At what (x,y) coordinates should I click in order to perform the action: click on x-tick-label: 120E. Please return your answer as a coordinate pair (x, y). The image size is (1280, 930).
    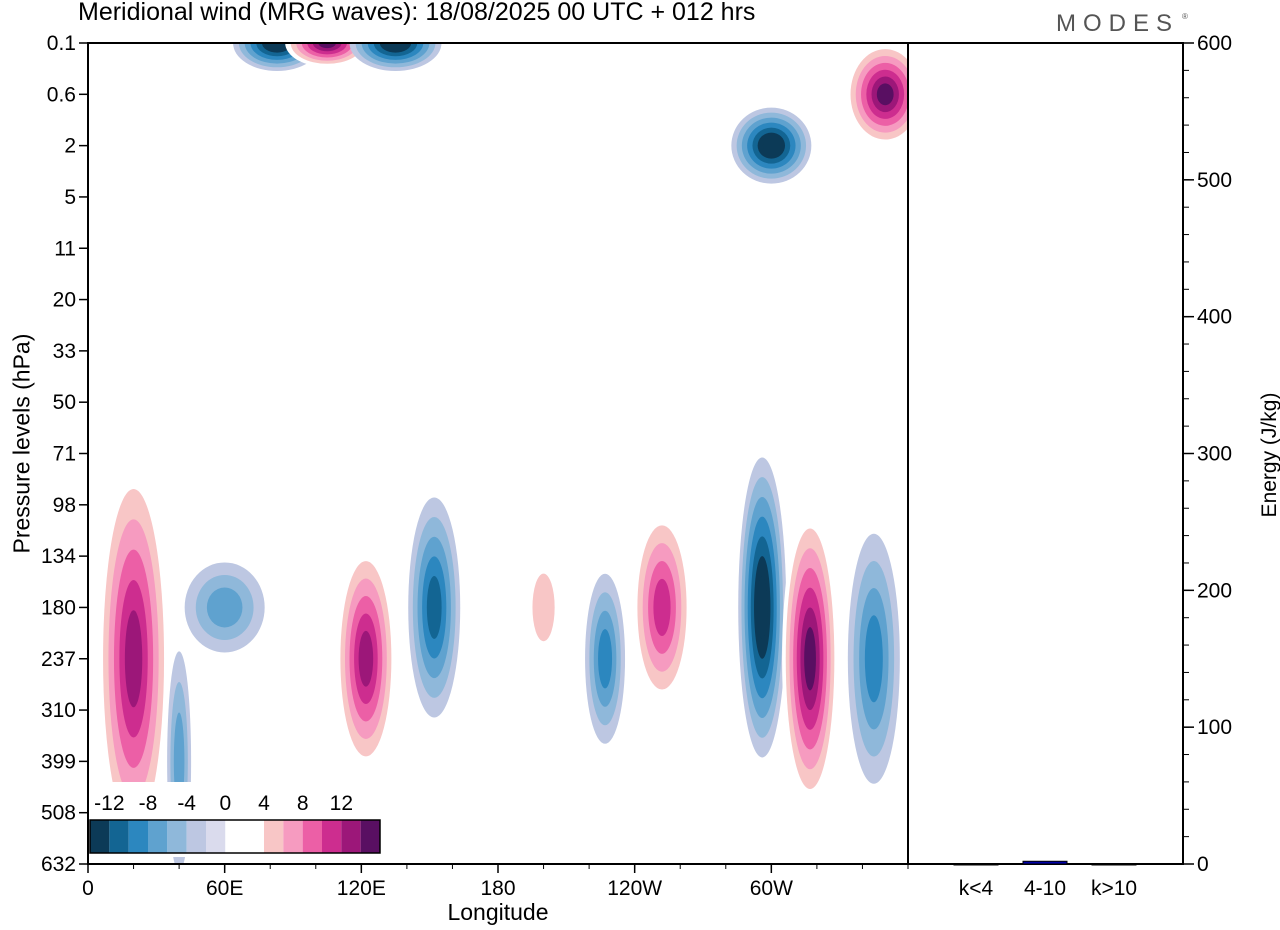
    Looking at the image, I should click on (361, 888).